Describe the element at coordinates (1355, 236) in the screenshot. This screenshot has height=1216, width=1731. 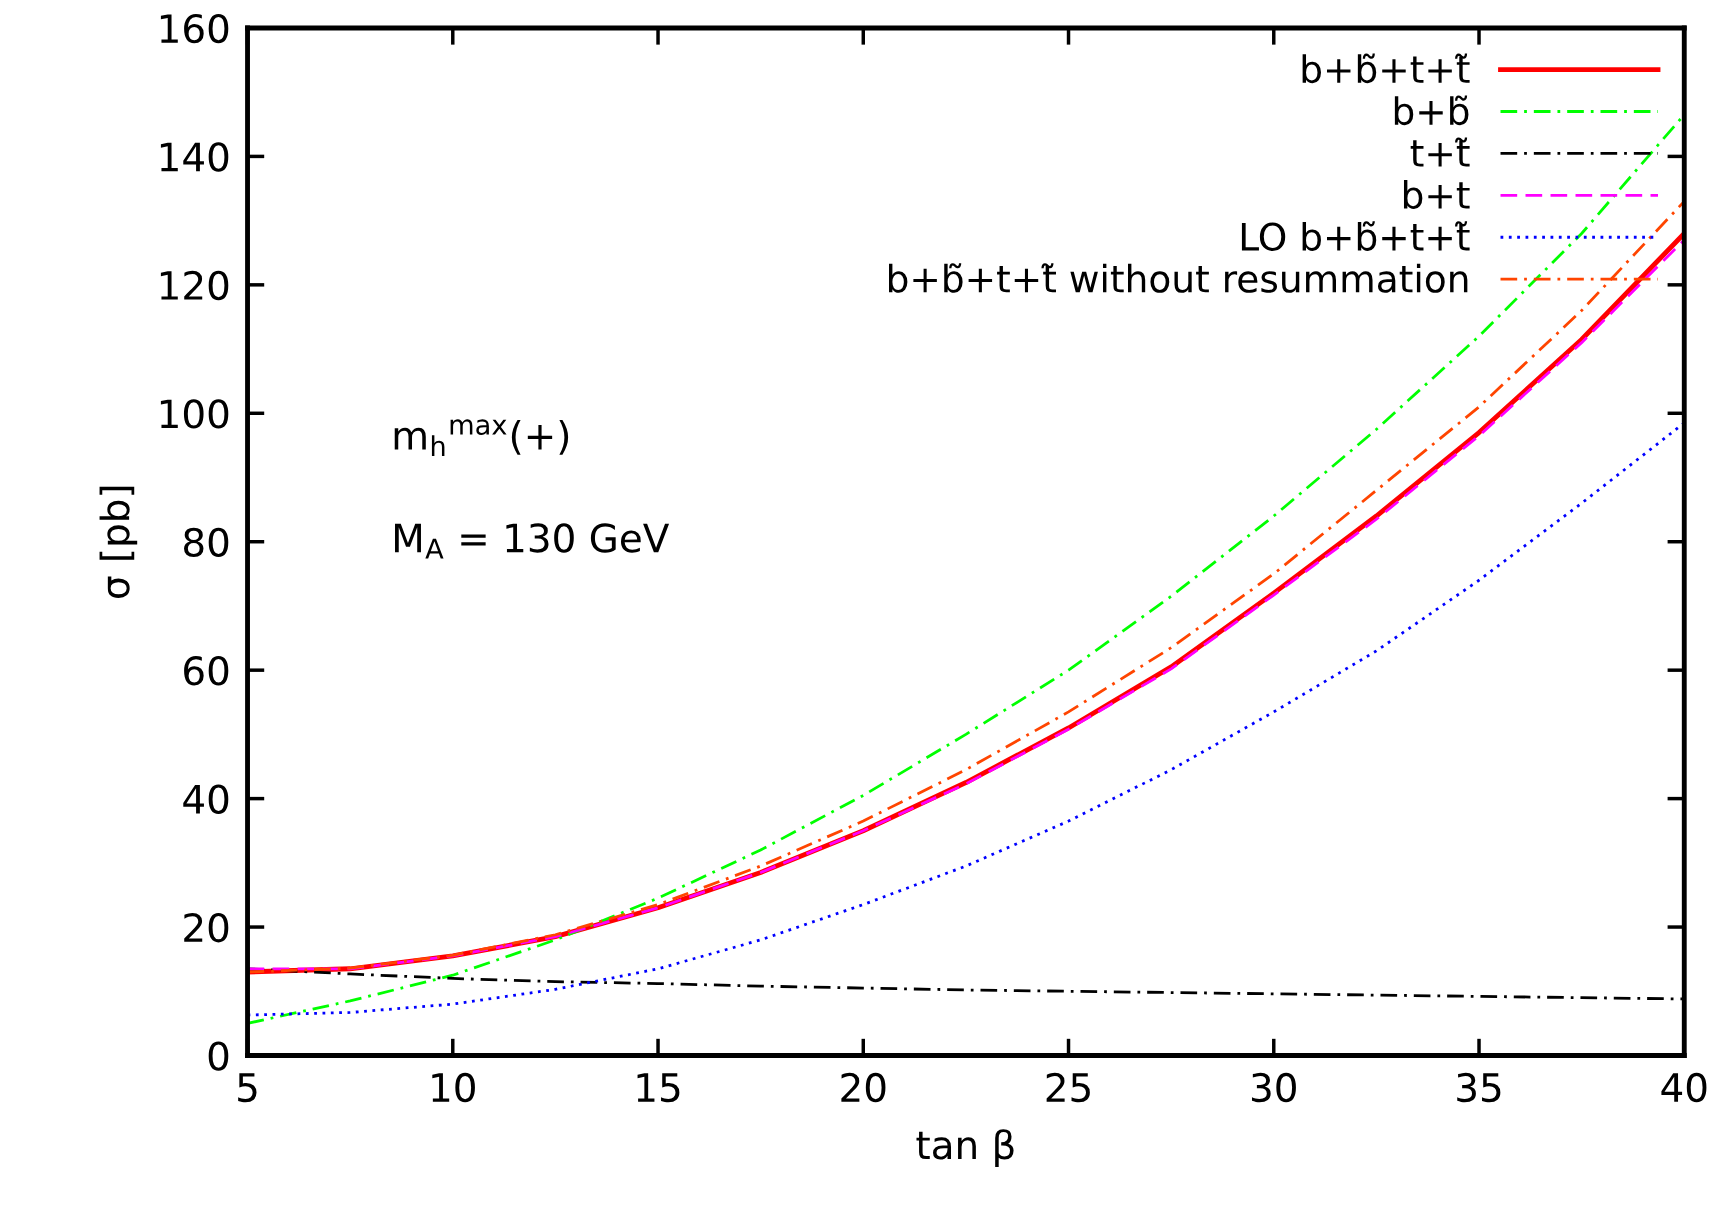
I see `legend-label: LO b+b̃+t+t̃` at that location.